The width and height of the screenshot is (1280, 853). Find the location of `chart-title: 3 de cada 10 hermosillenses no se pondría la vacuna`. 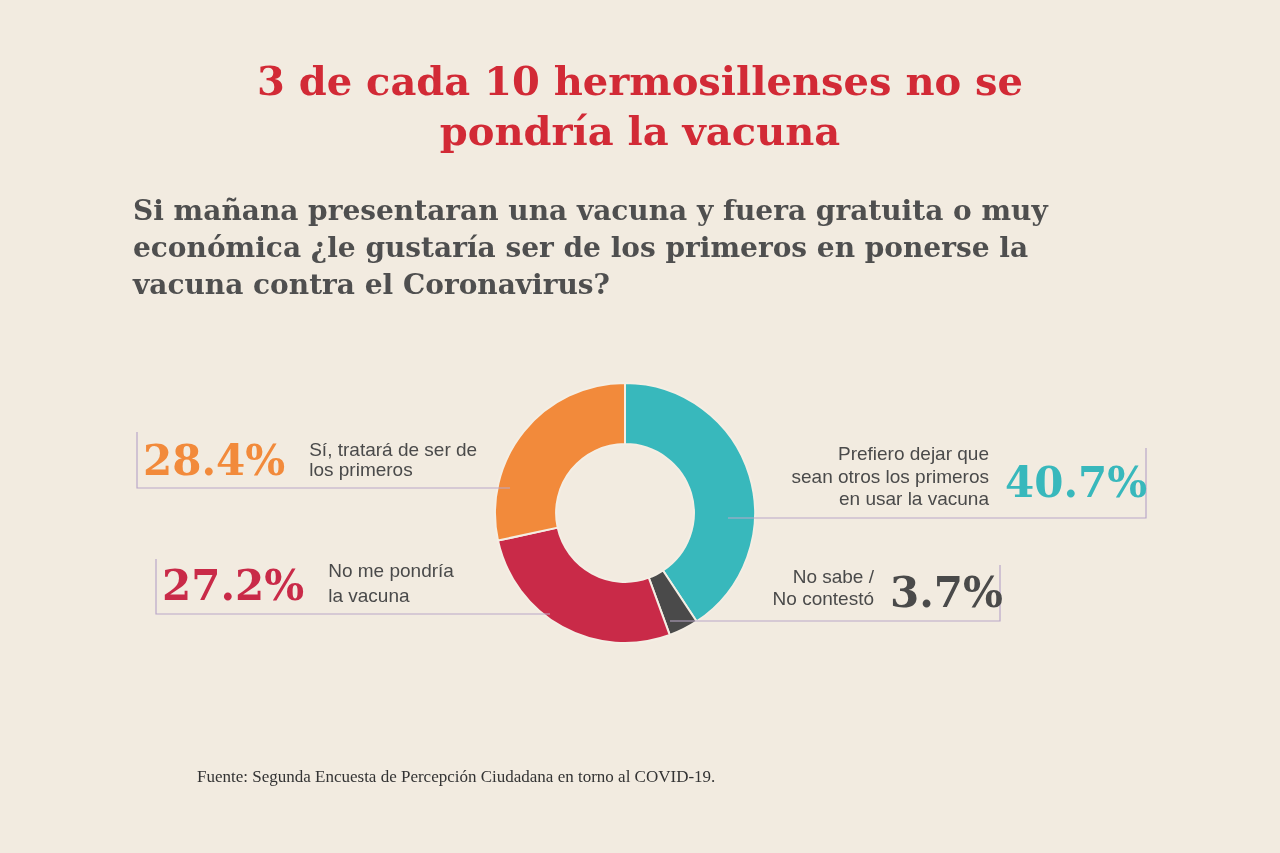

chart-title: 3 de cada 10 hermosillenses no se pondría la vacuna is located at coordinates (640, 106).